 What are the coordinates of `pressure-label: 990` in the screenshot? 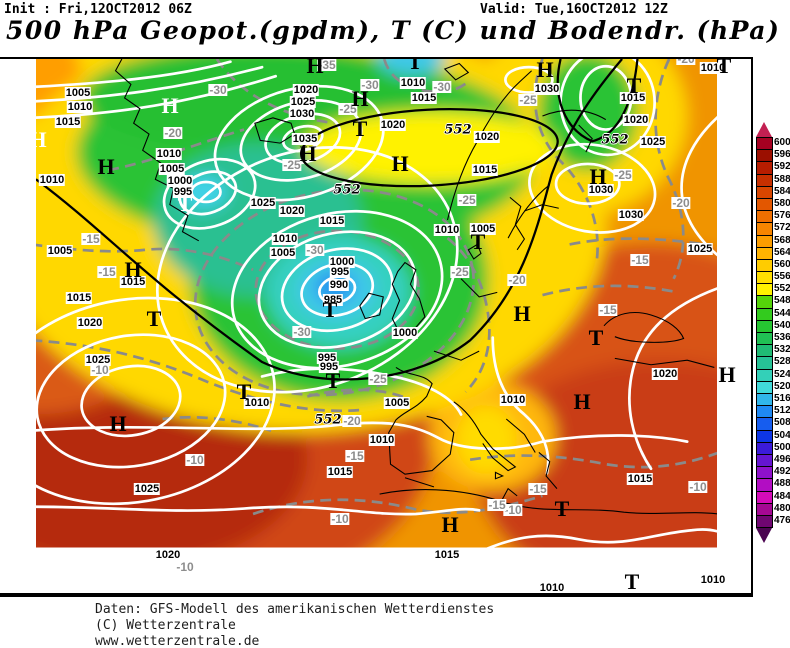 It's located at (339, 285).